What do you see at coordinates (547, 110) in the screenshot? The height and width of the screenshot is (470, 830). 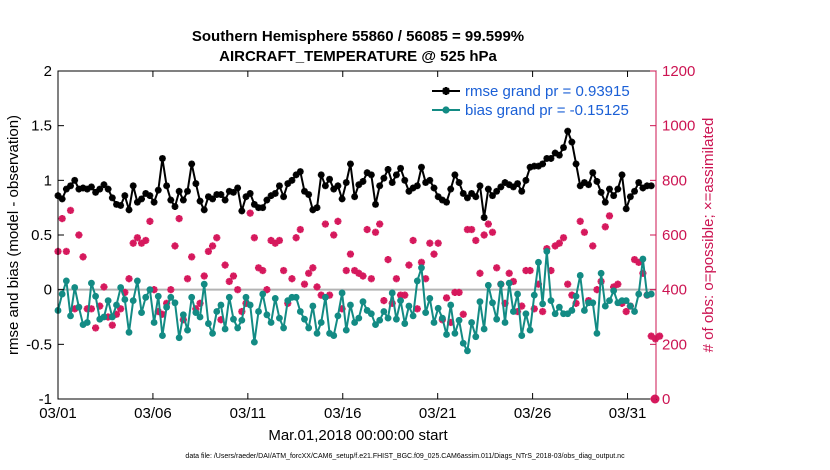 I see `legend-bias-label: bias grand pr = -0.15125` at bounding box center [547, 110].